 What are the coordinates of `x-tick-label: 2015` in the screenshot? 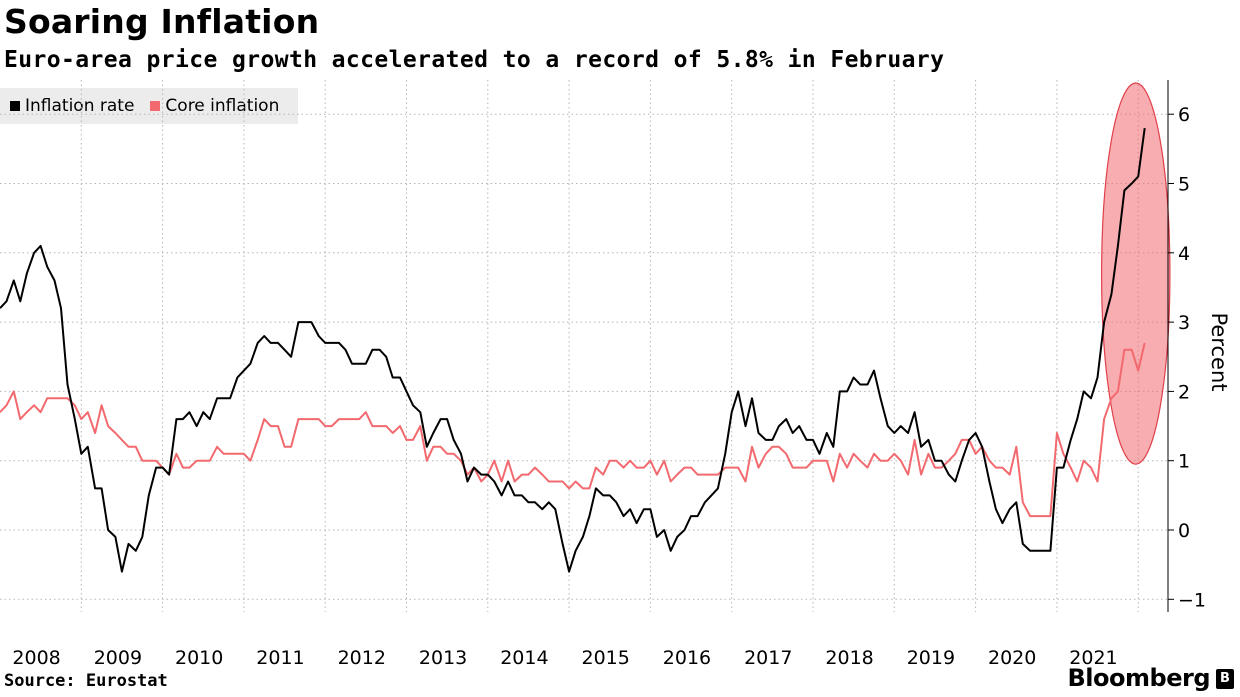 It's located at (606, 658).